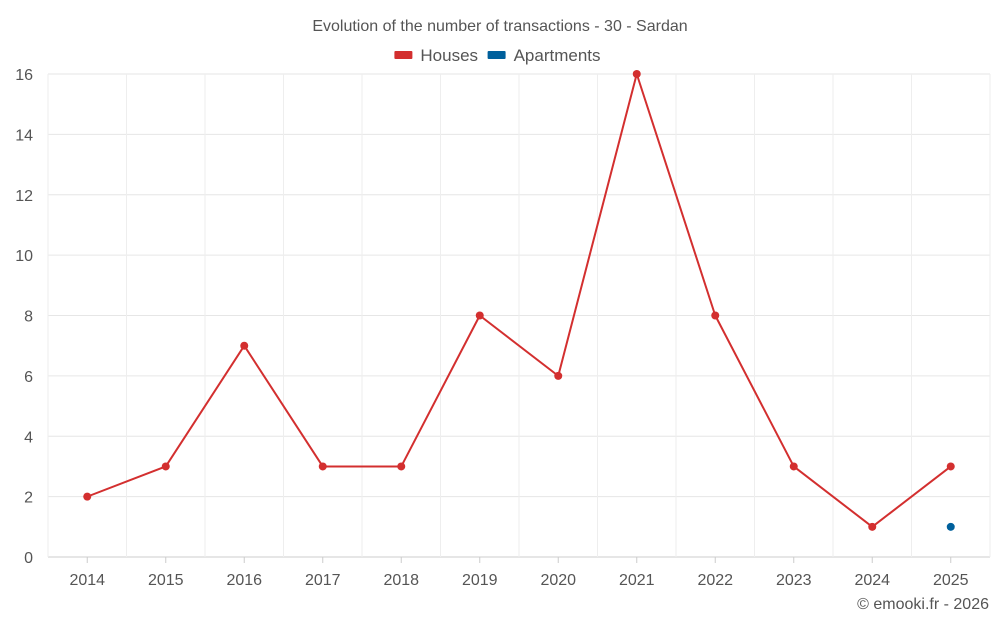 The height and width of the screenshot is (625, 1000). What do you see at coordinates (479, 315) in the screenshot?
I see `data-point-houses-2019` at bounding box center [479, 315].